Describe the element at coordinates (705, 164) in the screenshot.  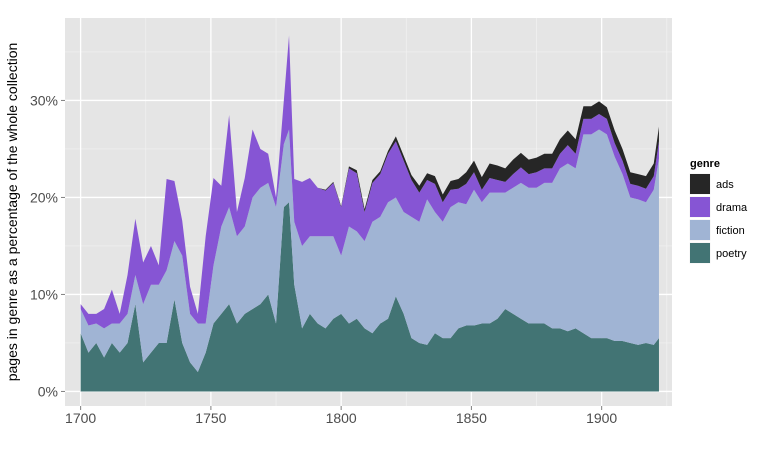
I see `legend-title: genre` at that location.